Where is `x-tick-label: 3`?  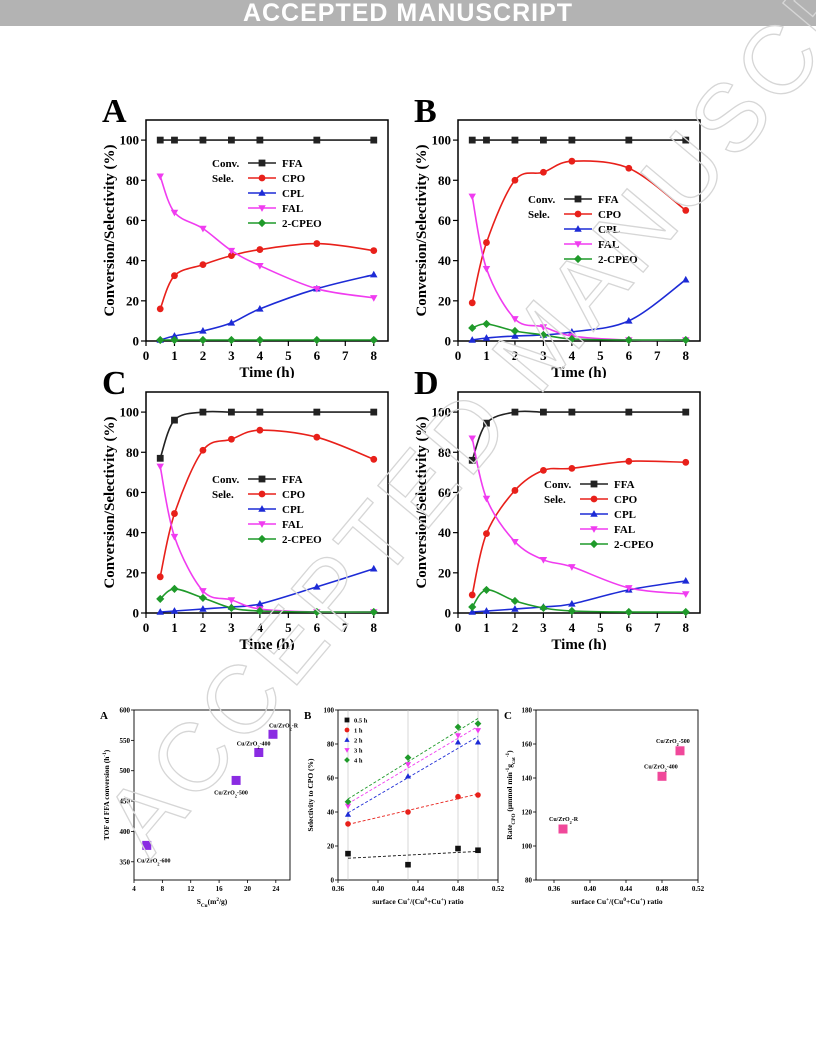 x-tick-label: 3 is located at coordinates (543, 355).